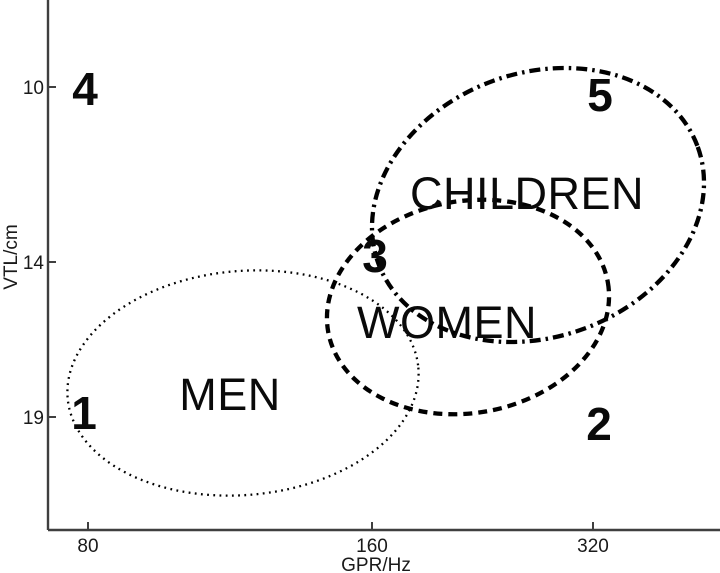 This screenshot has width=720, height=573. I want to click on group-label-children: CHILDREN, so click(527, 193).